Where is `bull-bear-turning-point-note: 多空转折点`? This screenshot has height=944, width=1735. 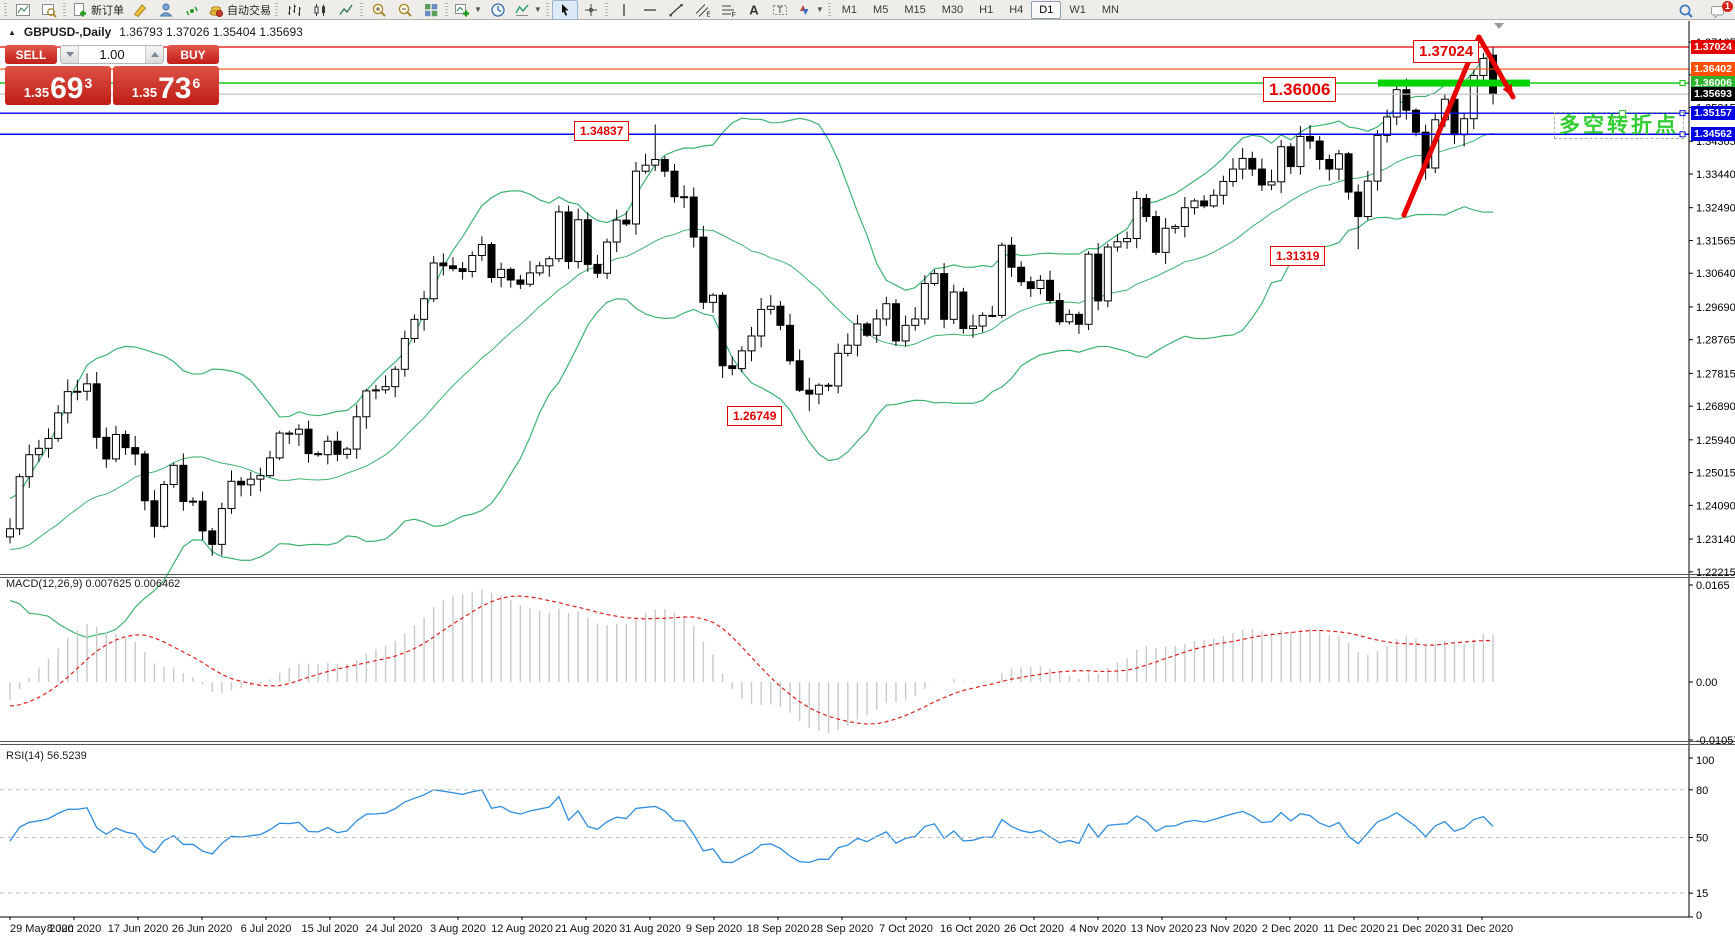 bull-bear-turning-point-note: 多空转折点 is located at coordinates (1619, 124).